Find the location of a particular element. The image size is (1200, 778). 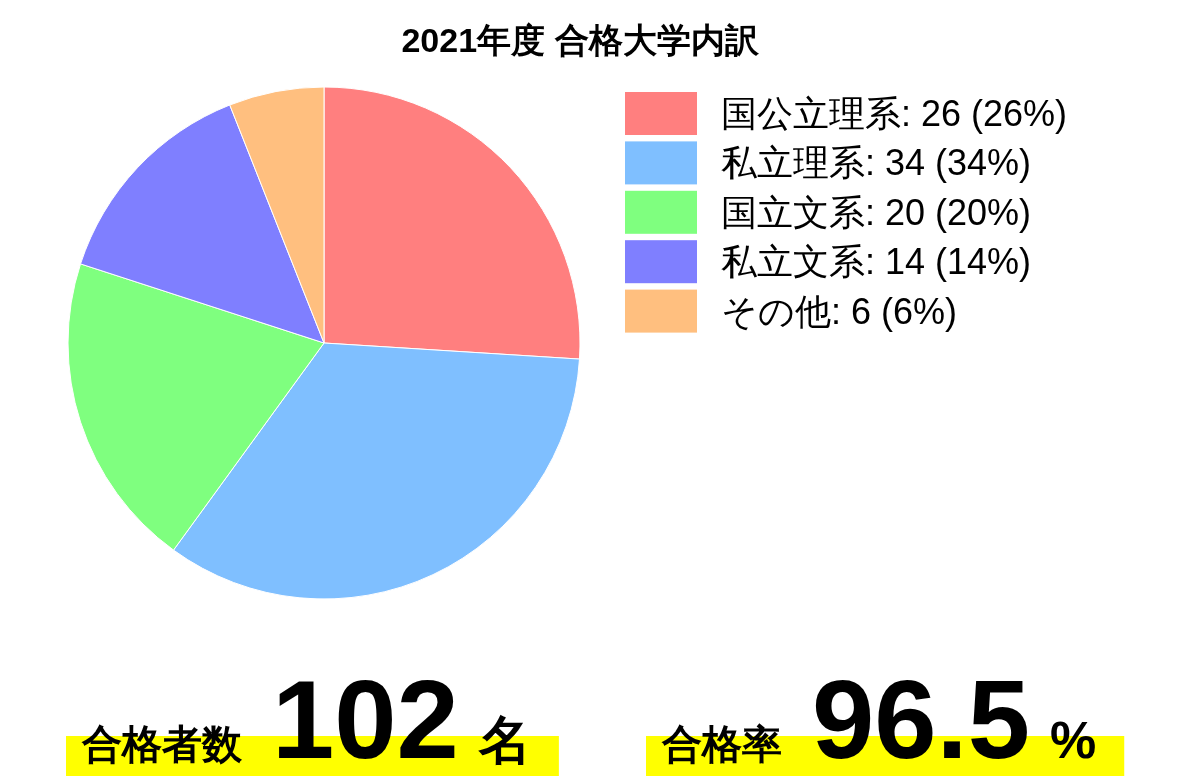

legend-label: 国立文系: 20 (20%) is located at coordinates (876, 212).